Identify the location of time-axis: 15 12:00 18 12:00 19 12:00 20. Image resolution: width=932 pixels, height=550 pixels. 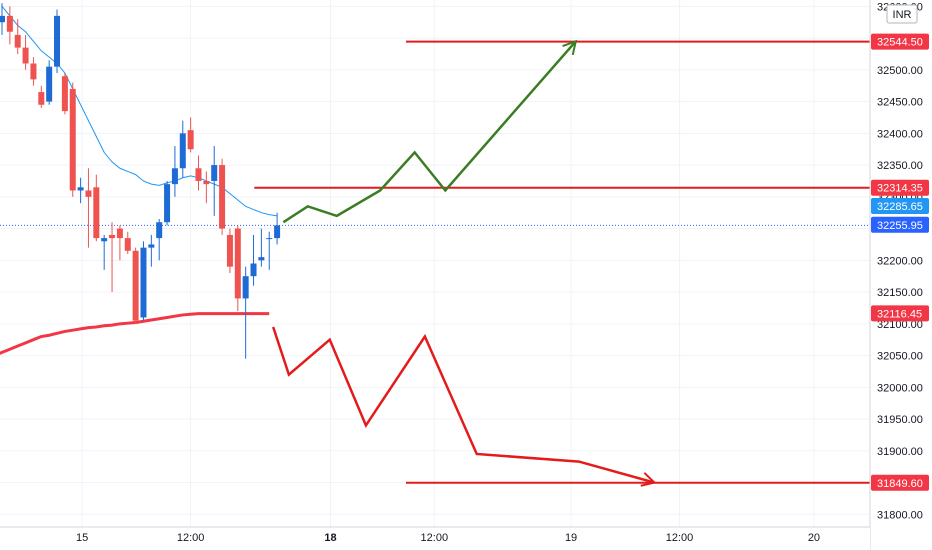
(435, 538).